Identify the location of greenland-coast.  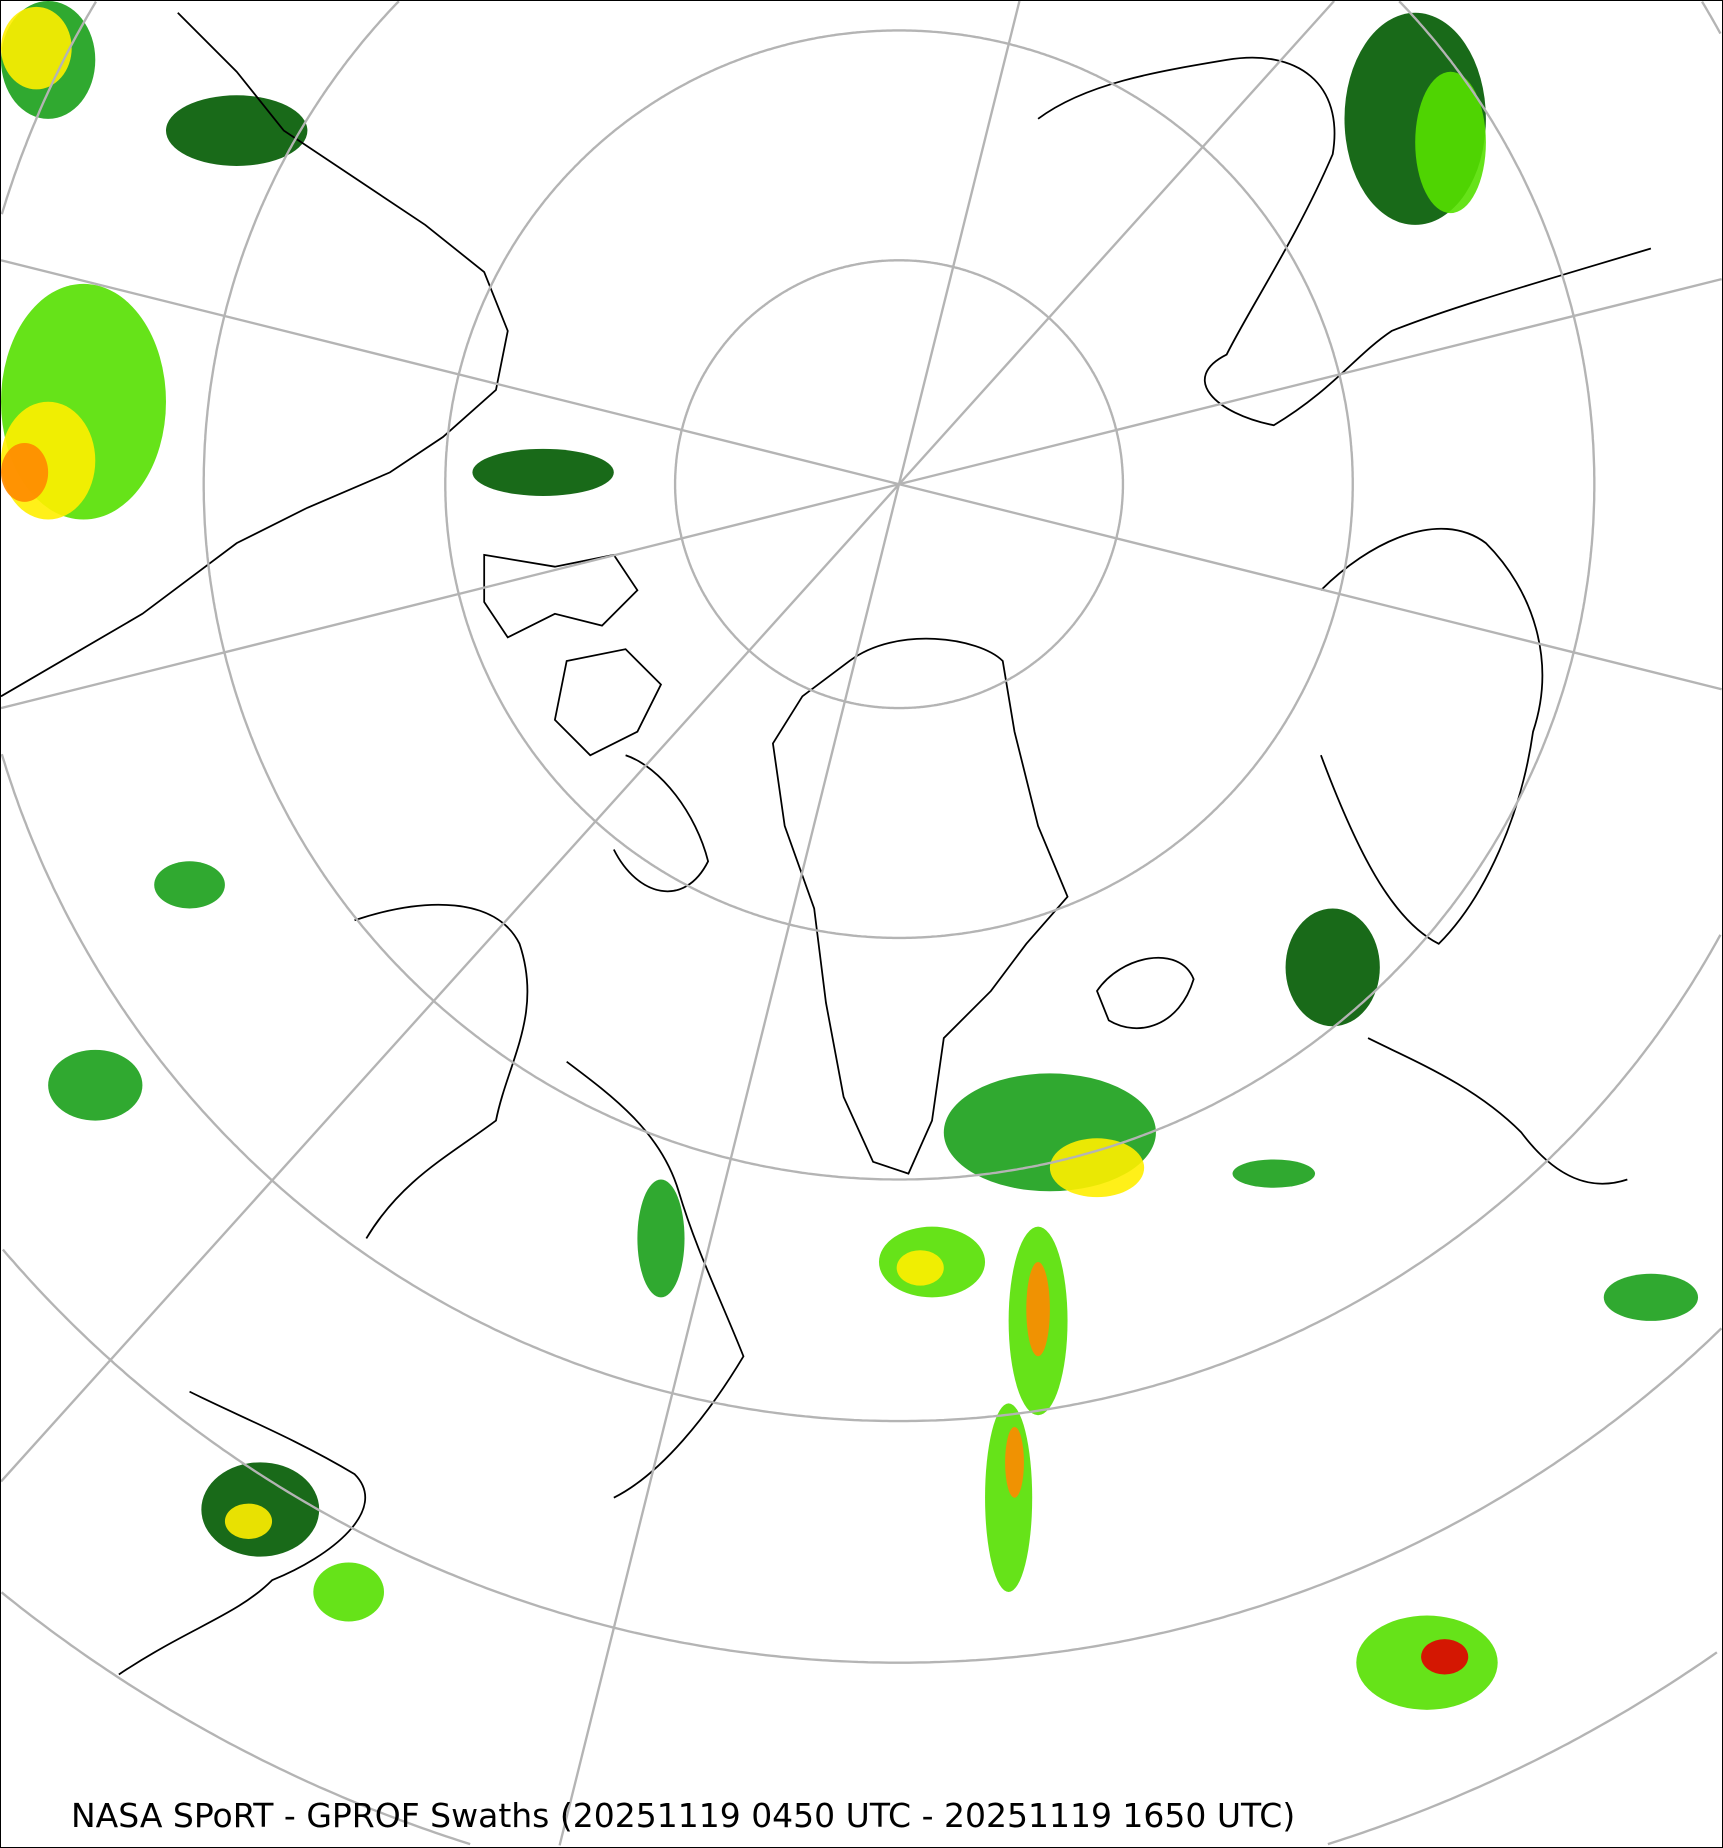
(920, 906).